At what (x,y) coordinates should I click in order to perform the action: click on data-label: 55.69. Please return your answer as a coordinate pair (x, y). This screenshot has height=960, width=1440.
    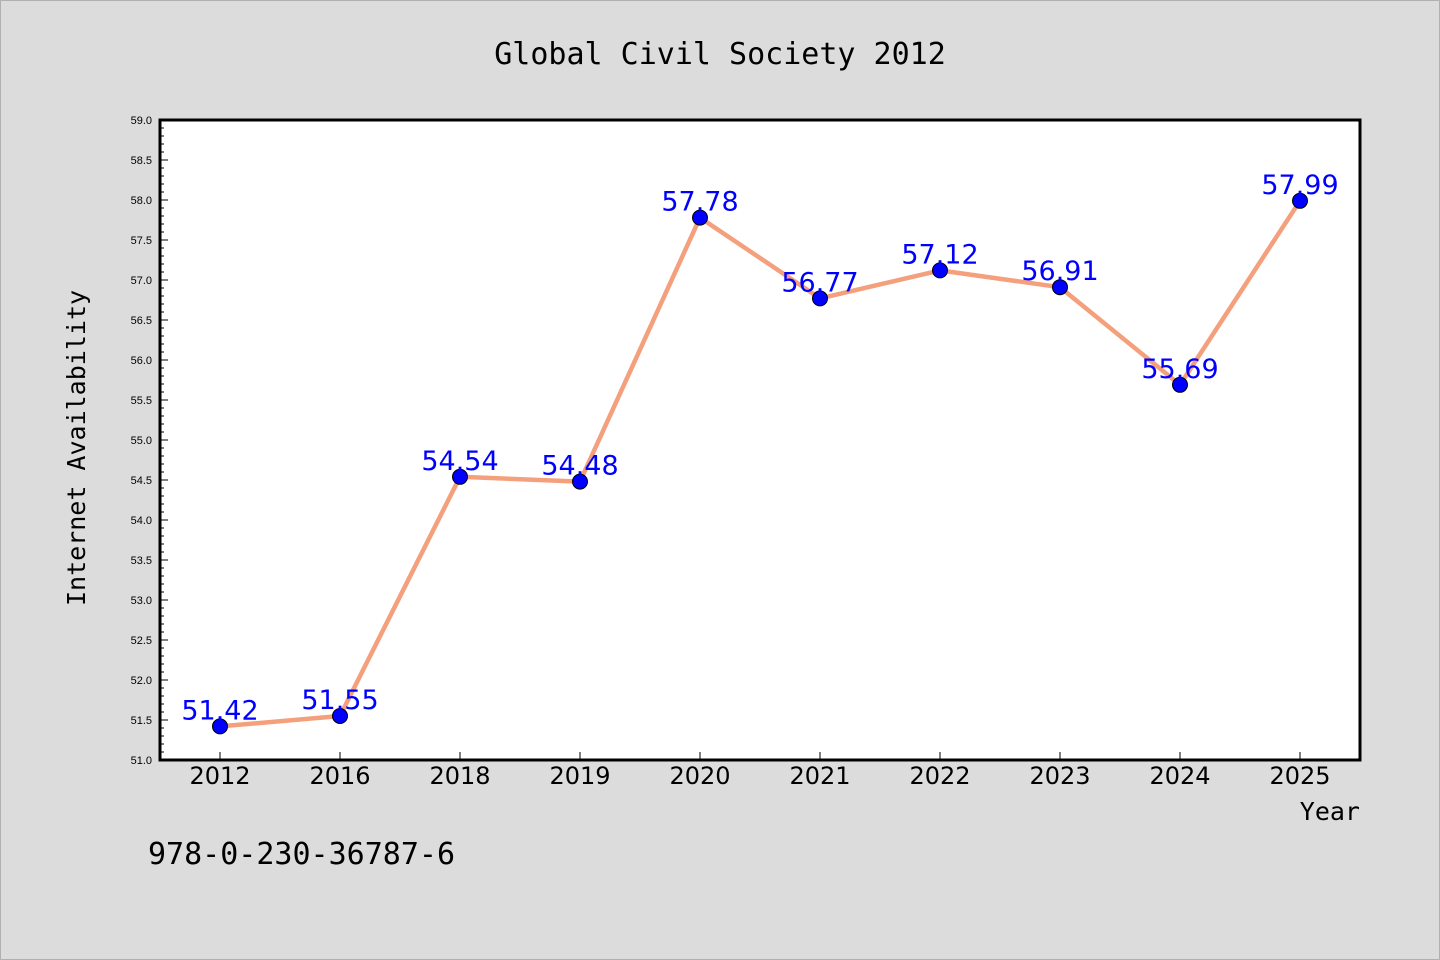
    Looking at the image, I should click on (1179, 369).